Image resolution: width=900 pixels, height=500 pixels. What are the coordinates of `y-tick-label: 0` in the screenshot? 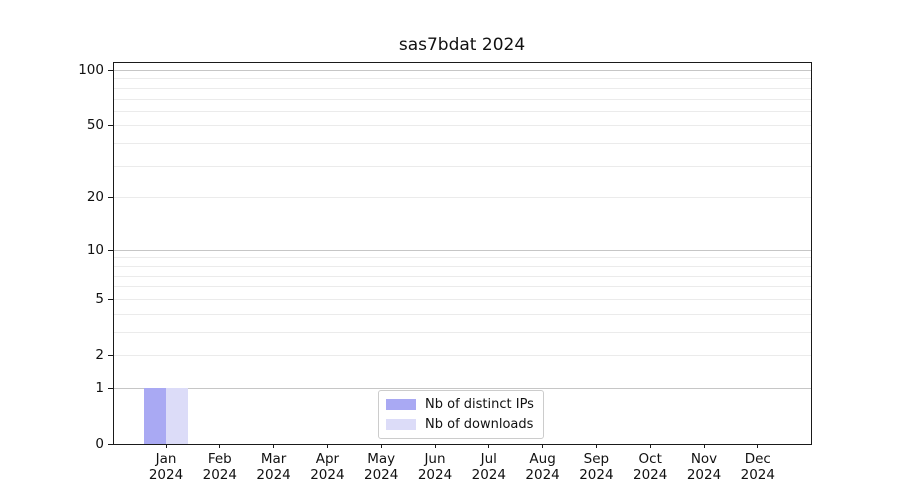 It's located at (99, 444).